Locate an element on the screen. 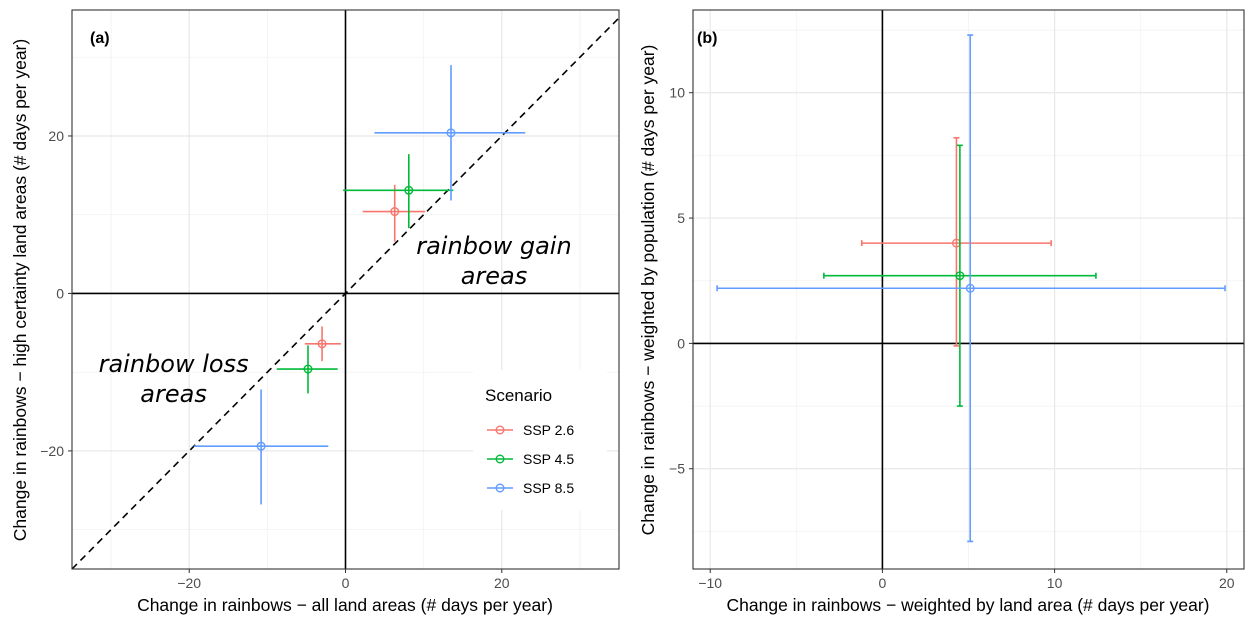 The image size is (1247, 619). legend-title: Scenario is located at coordinates (518, 395).